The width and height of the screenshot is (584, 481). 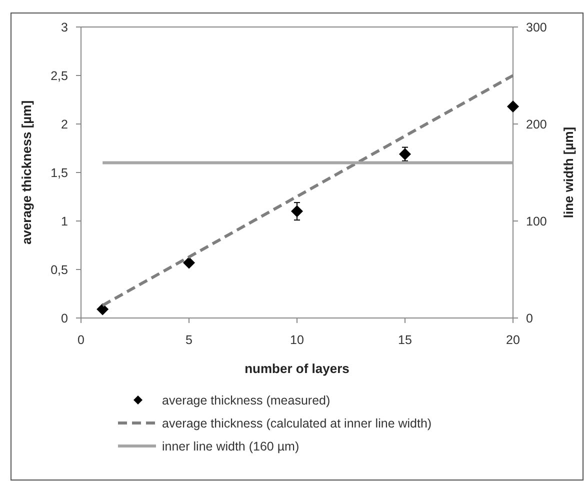 What do you see at coordinates (405, 340) in the screenshot?
I see `x-tick-label: 15` at bounding box center [405, 340].